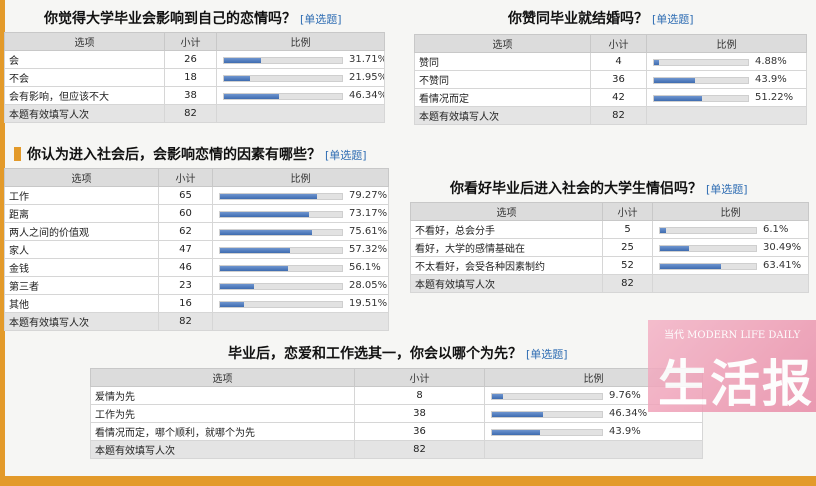 The height and width of the screenshot is (486, 816). What do you see at coordinates (618, 61) in the screenshot?
I see `option-count: 4` at bounding box center [618, 61].